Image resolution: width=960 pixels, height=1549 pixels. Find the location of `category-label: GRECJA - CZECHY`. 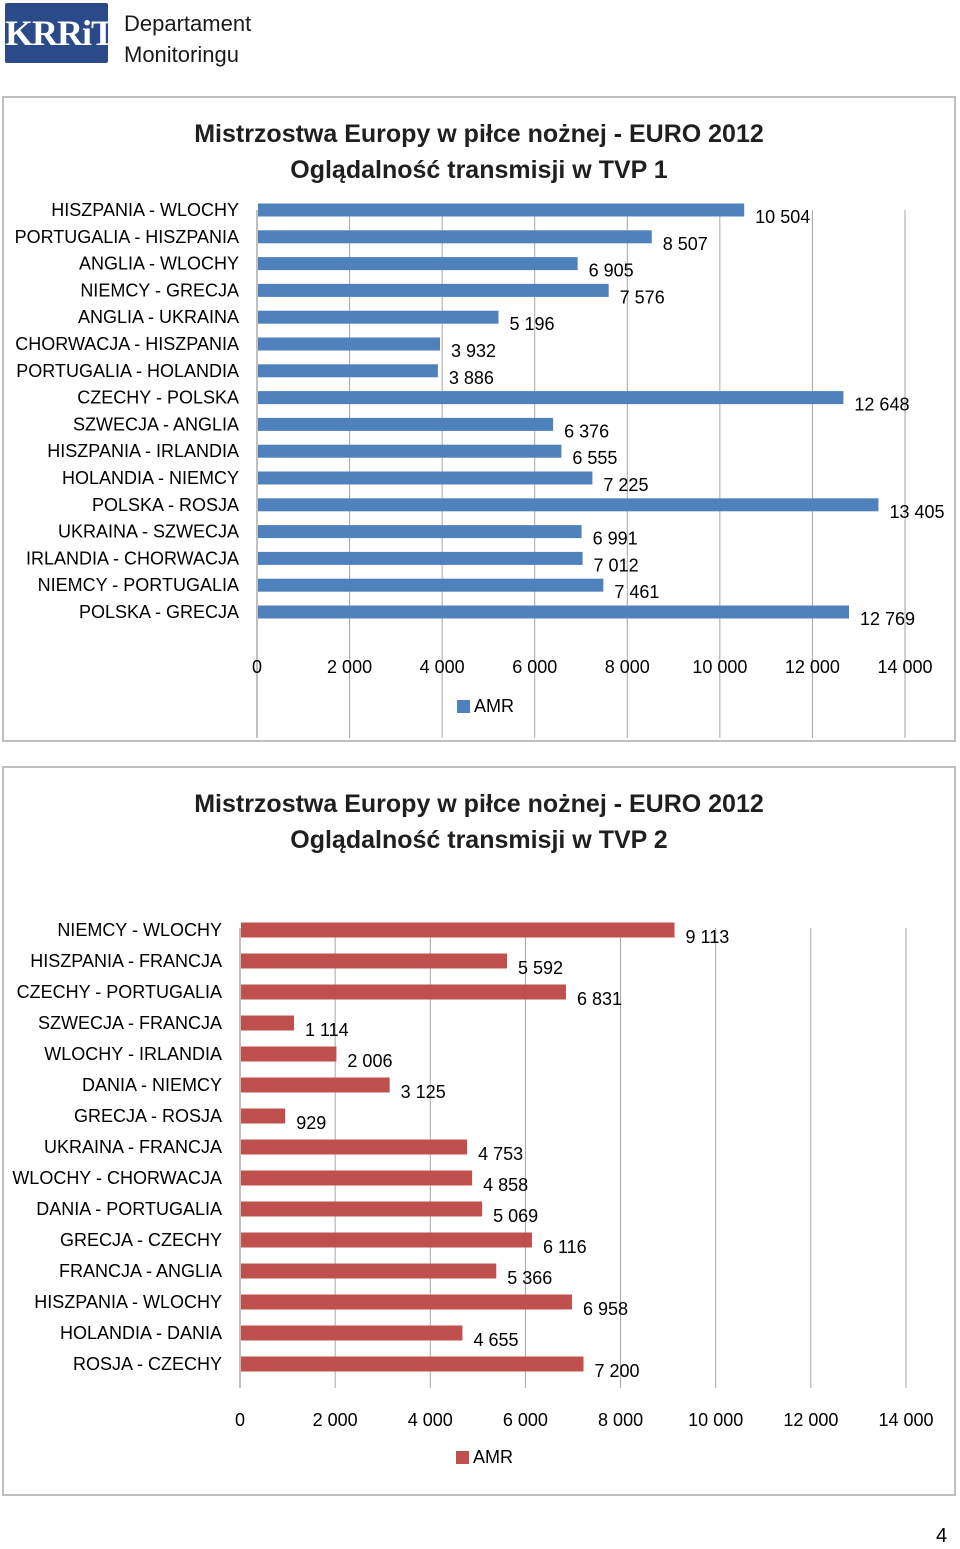

category-label: GRECJA - CZECHY is located at coordinates (141, 1240).